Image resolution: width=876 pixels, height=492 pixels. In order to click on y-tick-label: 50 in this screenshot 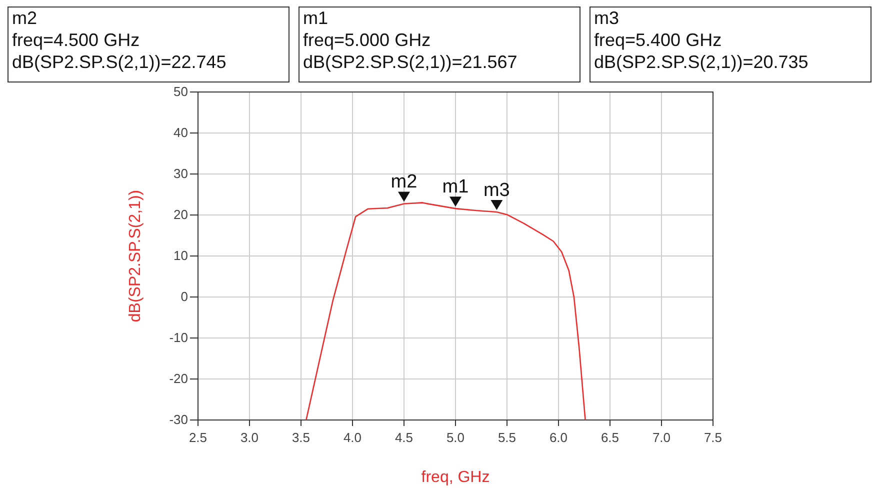, I will do `click(181, 91)`.